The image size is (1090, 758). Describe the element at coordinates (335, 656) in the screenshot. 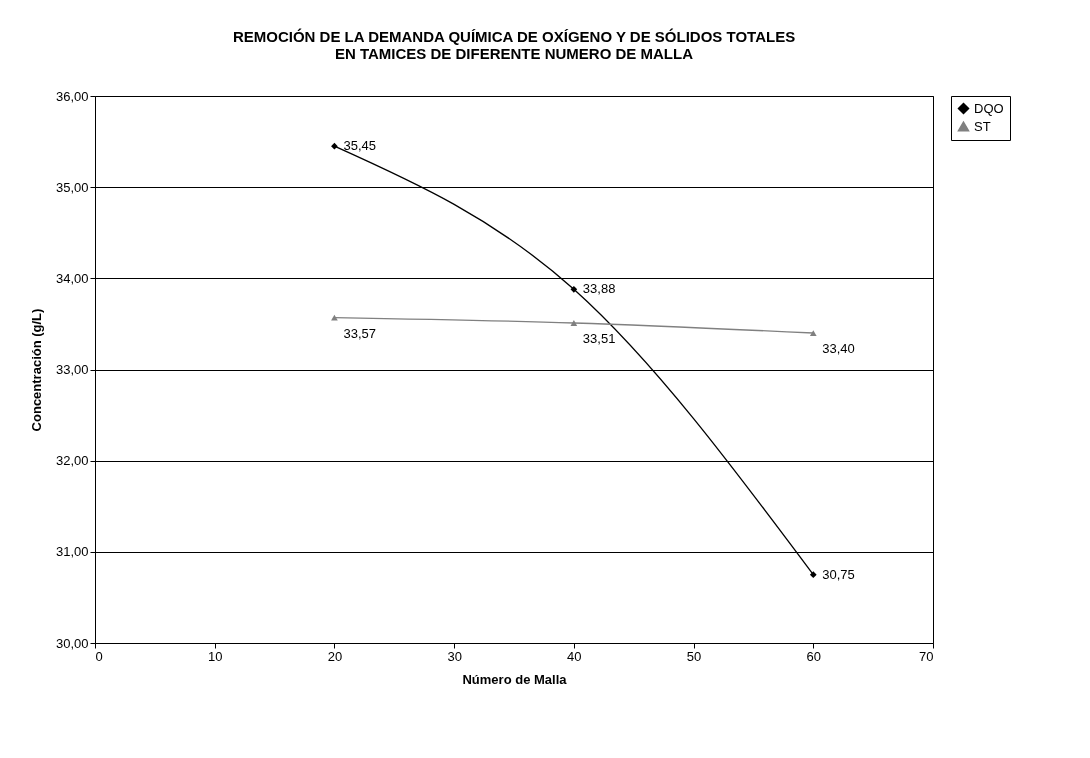

I see `x-tick-label: 20` at that location.